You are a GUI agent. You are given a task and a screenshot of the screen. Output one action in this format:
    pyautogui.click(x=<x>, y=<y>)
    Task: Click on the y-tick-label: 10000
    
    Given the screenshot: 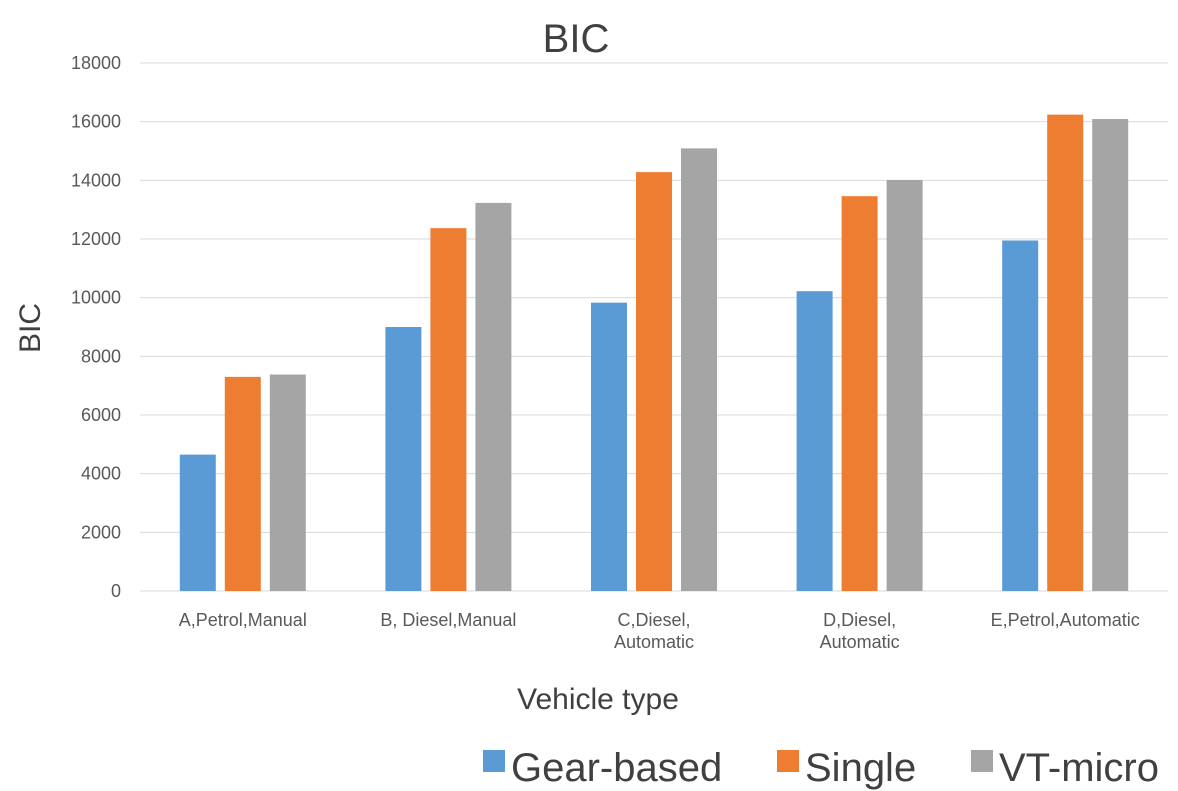 What is the action you would take?
    pyautogui.click(x=96, y=298)
    